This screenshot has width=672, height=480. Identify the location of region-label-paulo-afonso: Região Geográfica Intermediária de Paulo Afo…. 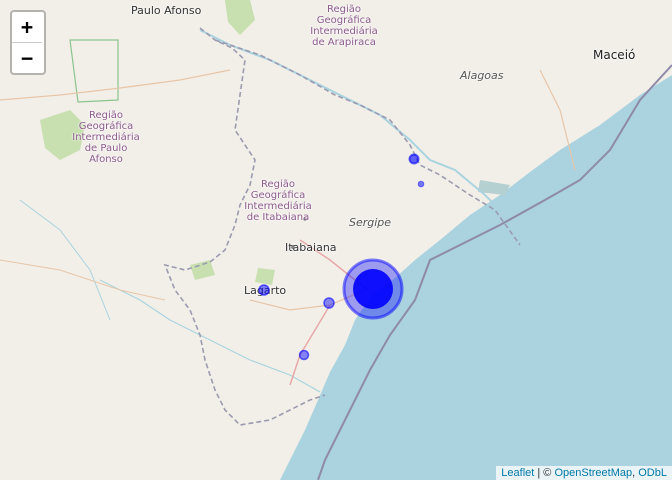
(106, 137).